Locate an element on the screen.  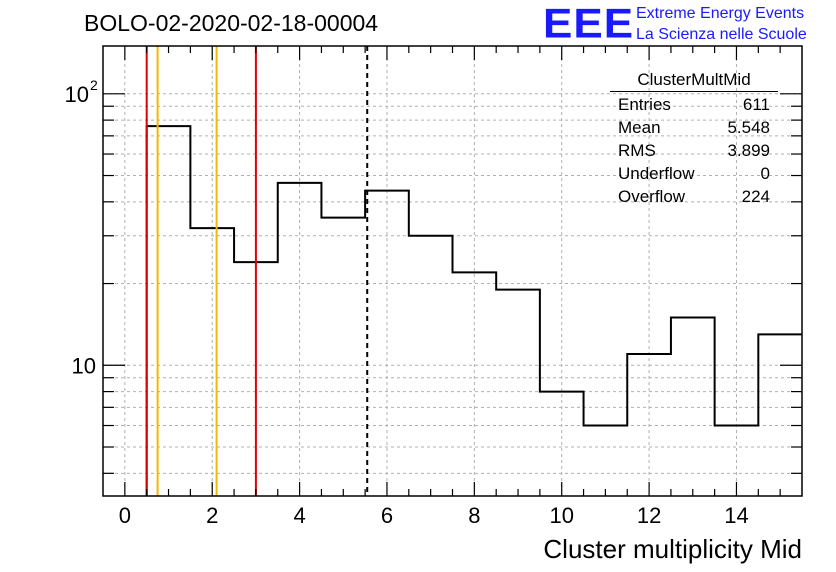
stats-row-rms: RMS 3.899 is located at coordinates (694, 150).